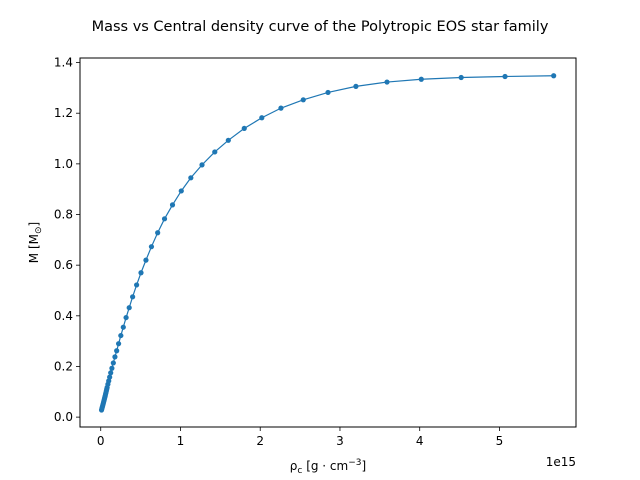  Describe the element at coordinates (35, 242) in the screenshot. I see `y-axis-label: M [M⊙​]` at that location.